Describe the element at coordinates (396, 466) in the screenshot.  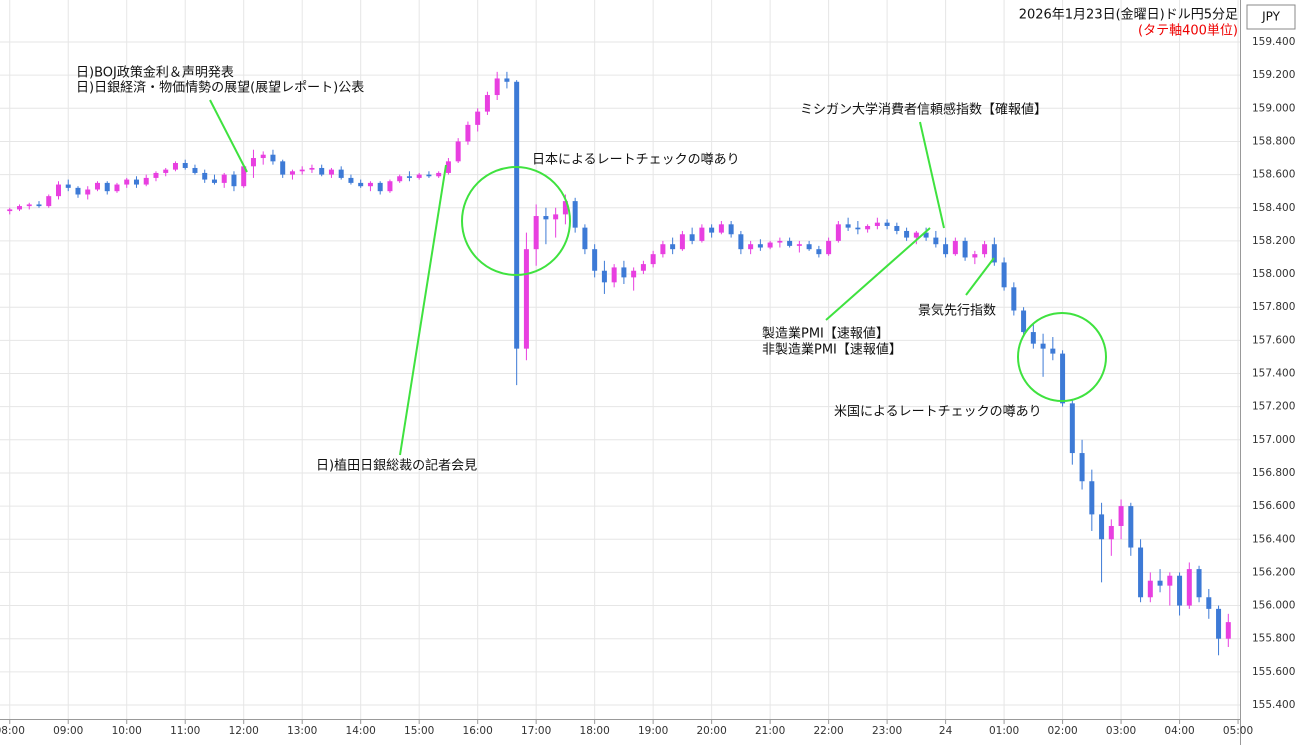
I see `annotation: 日)植田日銀総裁の記者会見` at that location.